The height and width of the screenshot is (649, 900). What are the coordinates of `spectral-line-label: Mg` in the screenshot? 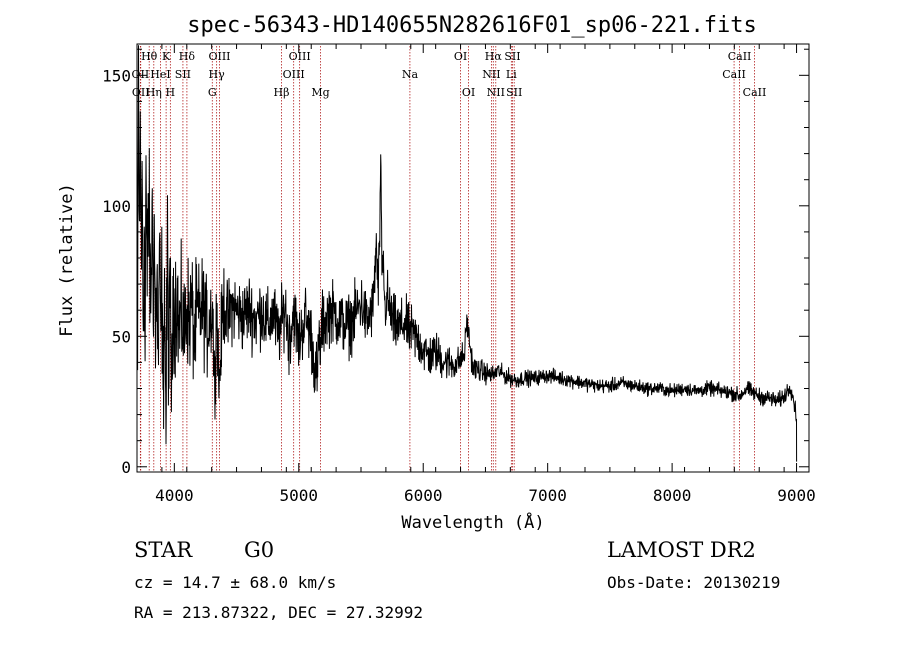 It's located at (320, 92).